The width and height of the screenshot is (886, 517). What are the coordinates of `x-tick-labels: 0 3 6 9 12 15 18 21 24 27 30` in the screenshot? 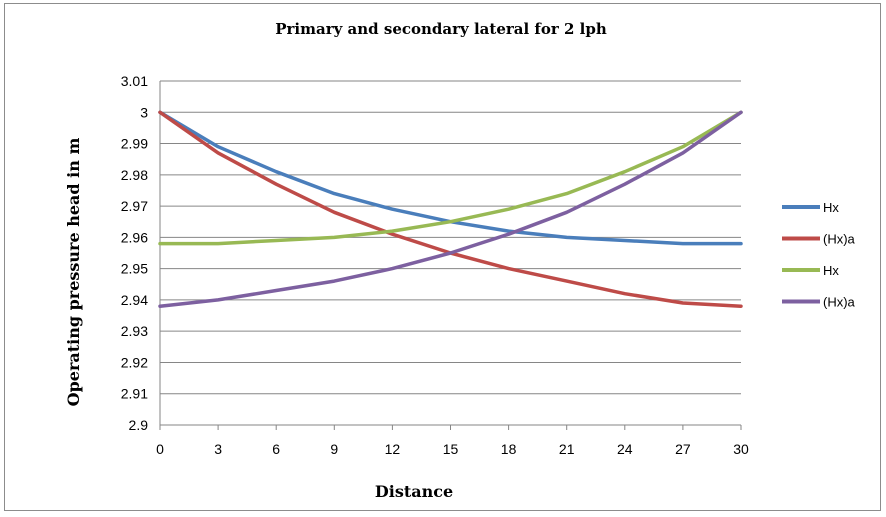 It's located at (452, 441).